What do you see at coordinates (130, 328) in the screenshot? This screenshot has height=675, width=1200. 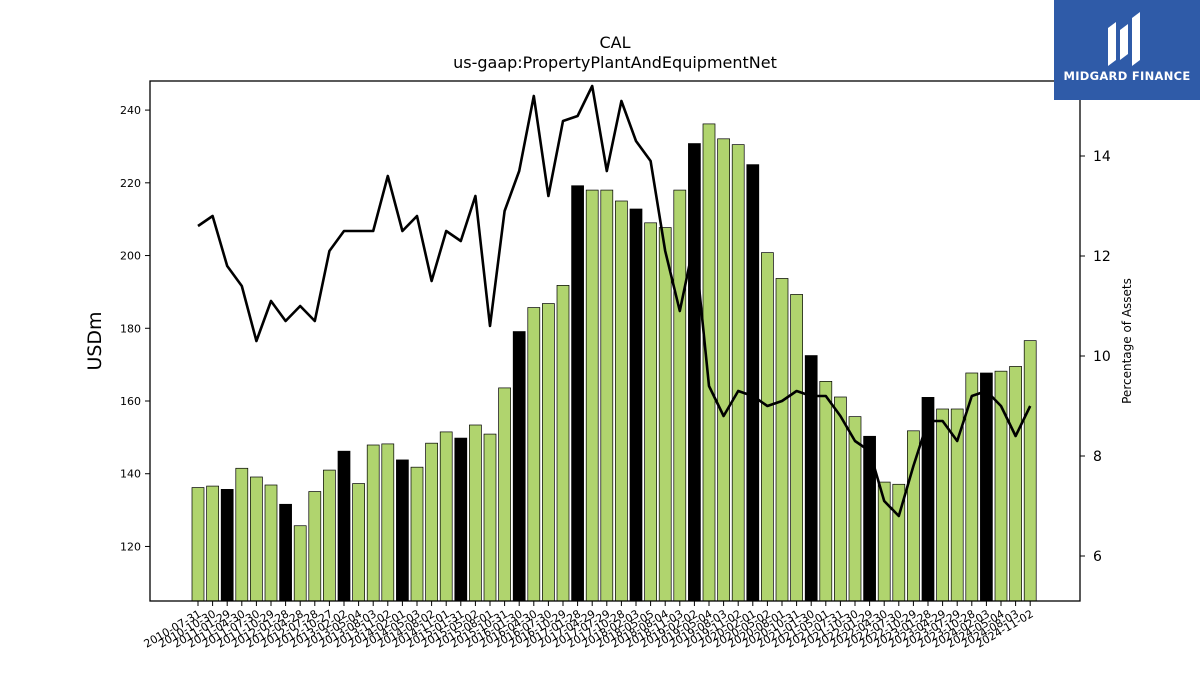 I see `y-tick-label: 180` at bounding box center [130, 328].